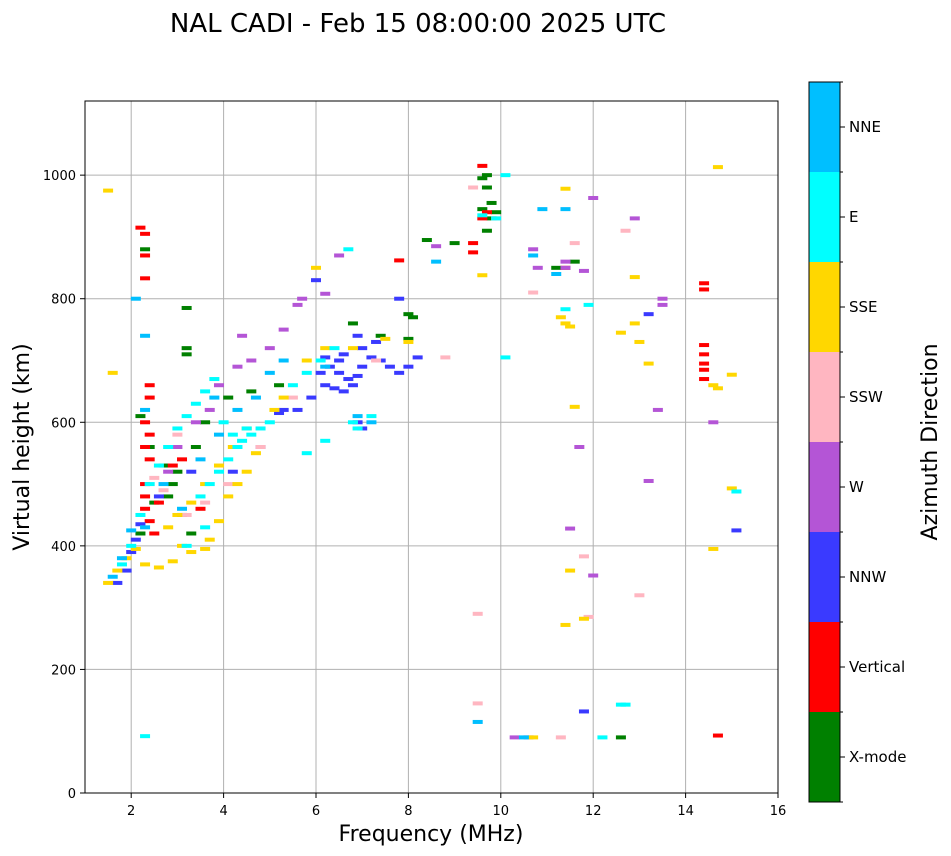 This screenshot has height=856, width=951. Describe the element at coordinates (685, 811) in the screenshot. I see `x-tick-label: 14` at that location.